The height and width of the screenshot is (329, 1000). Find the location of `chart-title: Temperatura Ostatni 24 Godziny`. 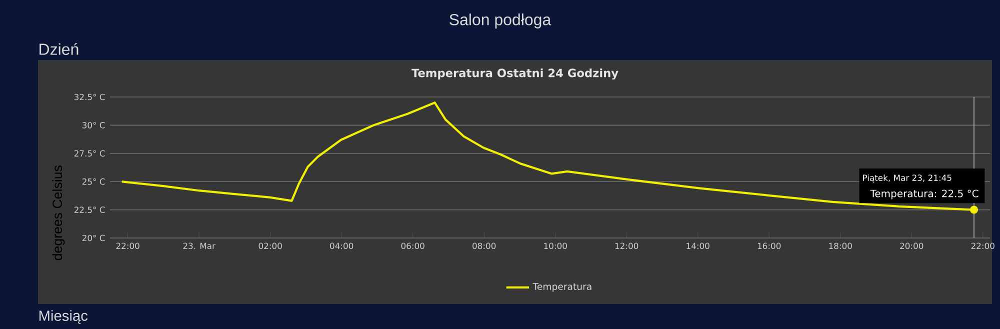

chart-title: Temperatura Ostatni 24 Godziny is located at coordinates (515, 74).